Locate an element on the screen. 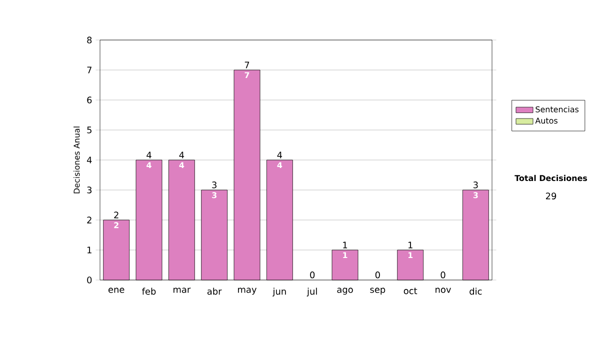 This screenshot has height=340, width=600. total-label: 7 is located at coordinates (247, 65).